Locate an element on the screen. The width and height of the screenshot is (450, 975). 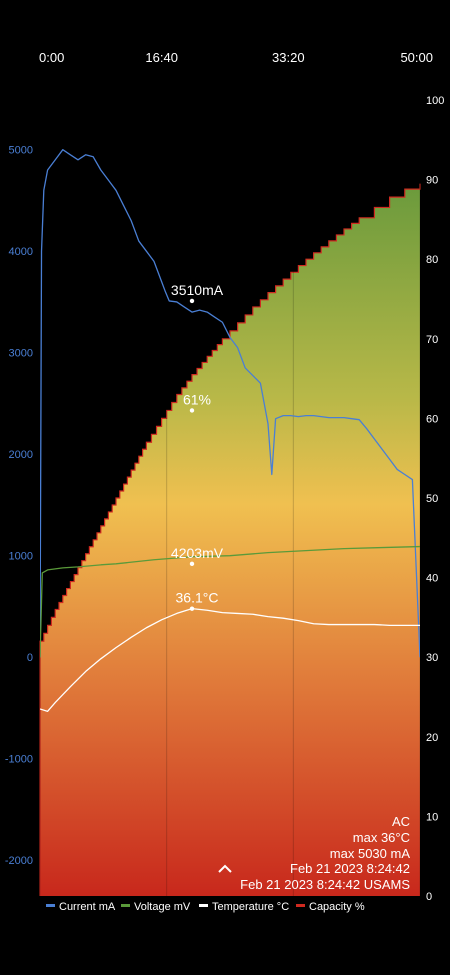
right-tick-label: 10 is located at coordinates (432, 817).